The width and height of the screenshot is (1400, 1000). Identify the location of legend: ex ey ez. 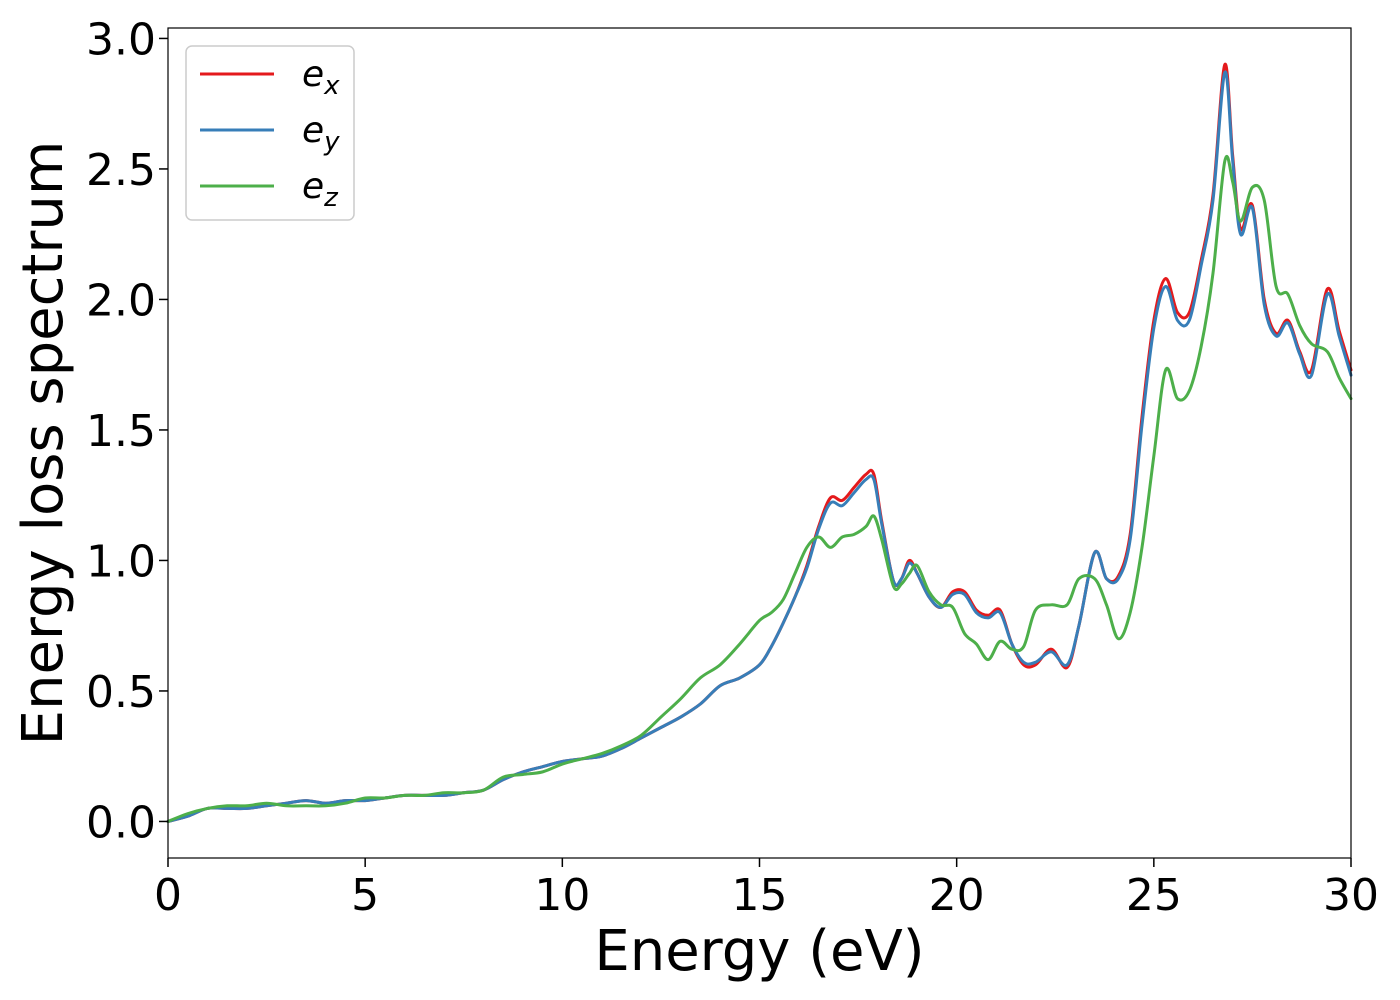
(270, 133).